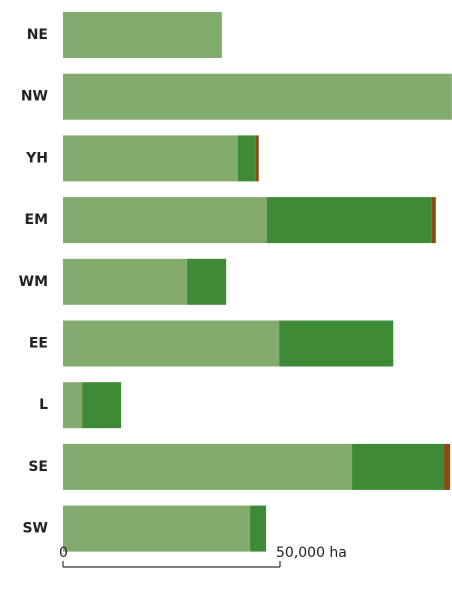 The image size is (452, 599). Describe the element at coordinates (33, 282) in the screenshot. I see `category-label: WM` at that location.